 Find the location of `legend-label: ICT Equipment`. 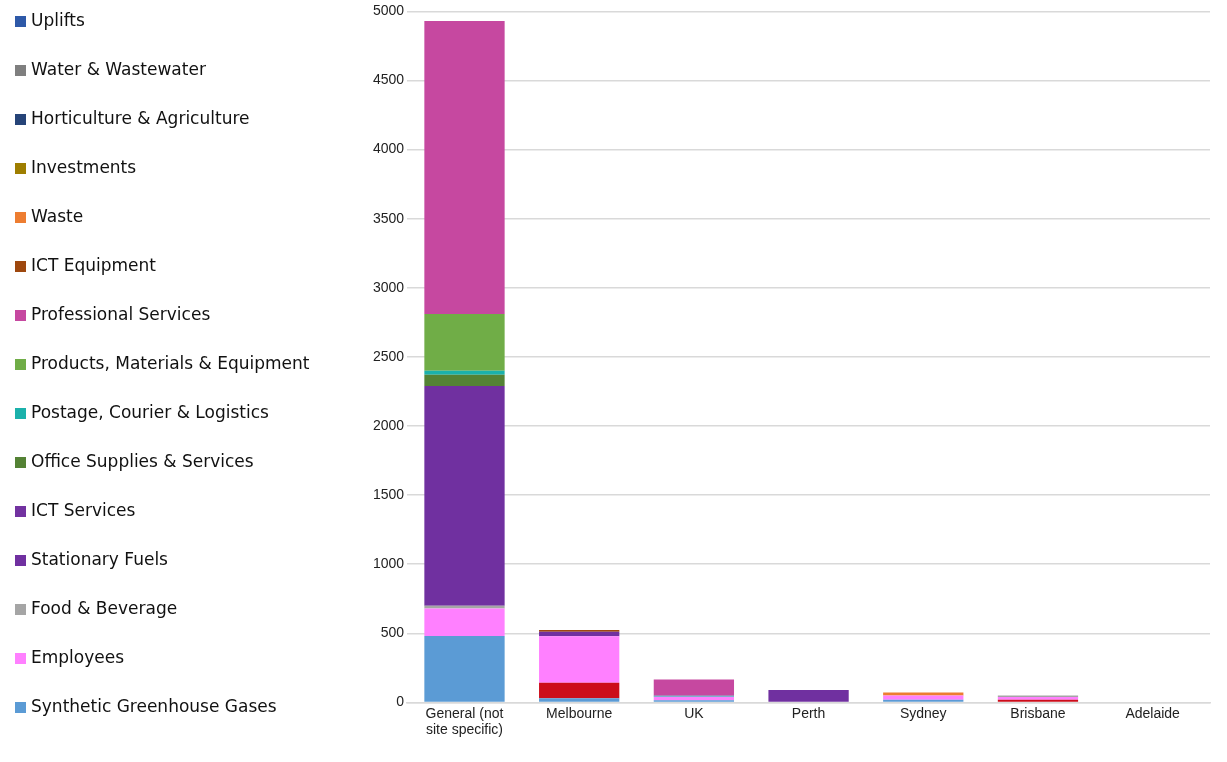

legend-label: ICT Equipment is located at coordinates (94, 265).